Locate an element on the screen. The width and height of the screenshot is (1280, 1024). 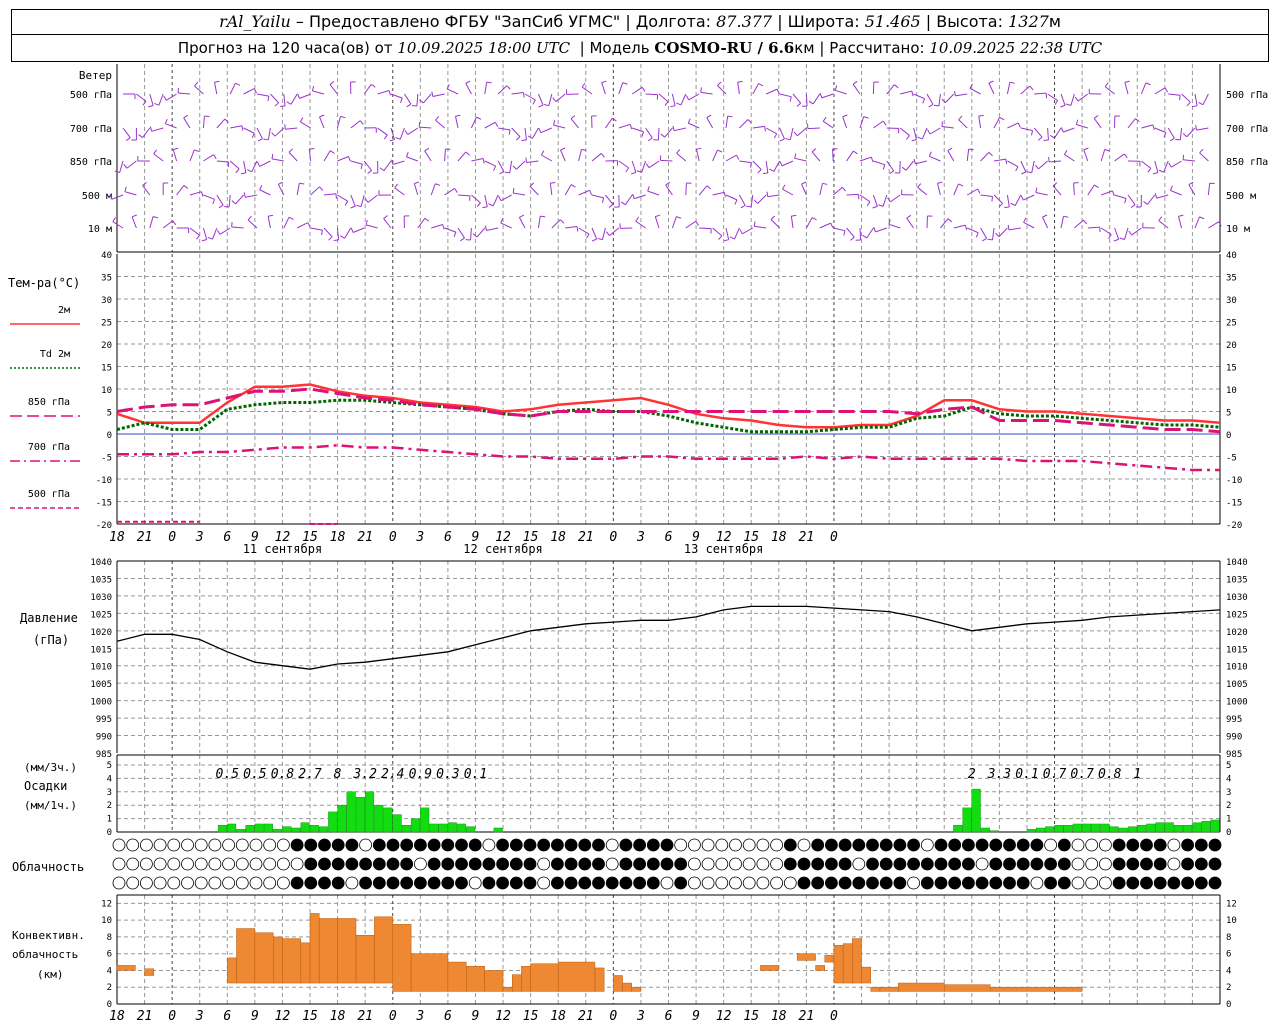
conv-ytick-left: 6 is located at coordinates (109, 955).